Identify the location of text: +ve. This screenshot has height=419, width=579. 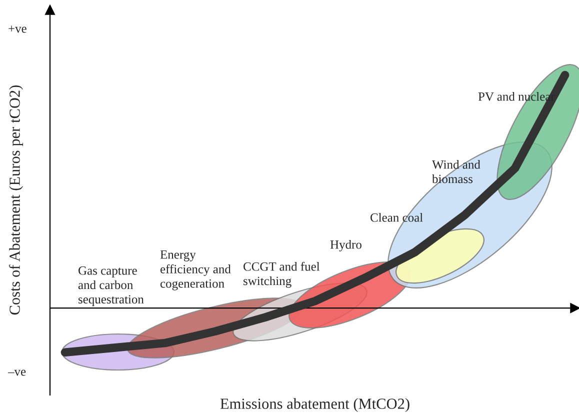
(17, 29).